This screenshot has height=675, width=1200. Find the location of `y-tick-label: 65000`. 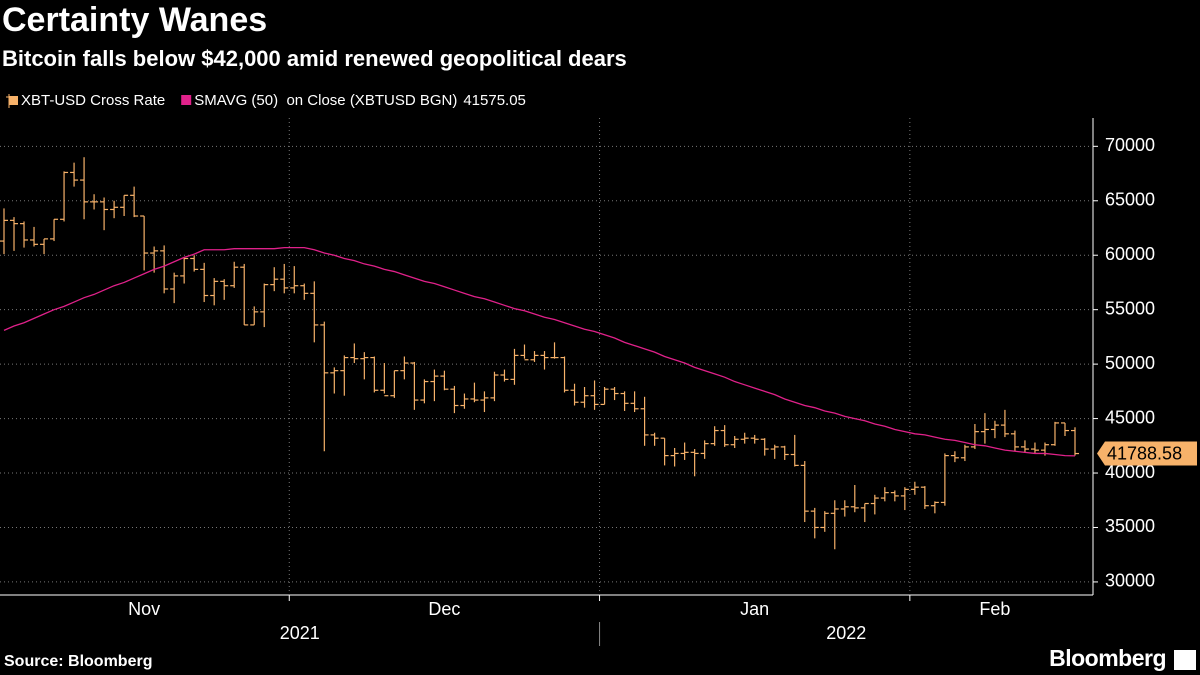

y-tick-label: 65000 is located at coordinates (1130, 200).